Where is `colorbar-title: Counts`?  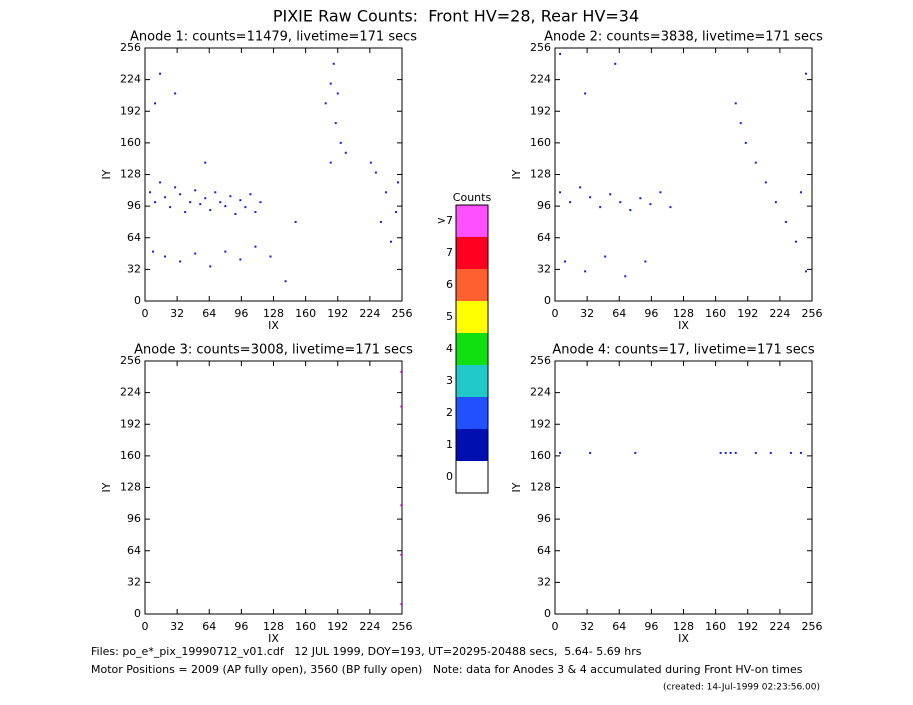 colorbar-title: Counts is located at coordinates (472, 197).